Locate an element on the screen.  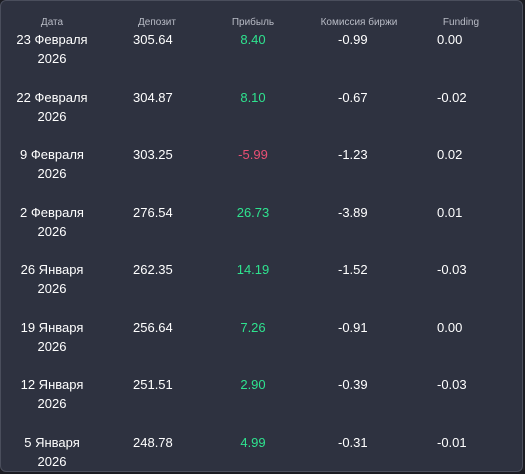
commission-cell: -0.67 is located at coordinates (353, 97).